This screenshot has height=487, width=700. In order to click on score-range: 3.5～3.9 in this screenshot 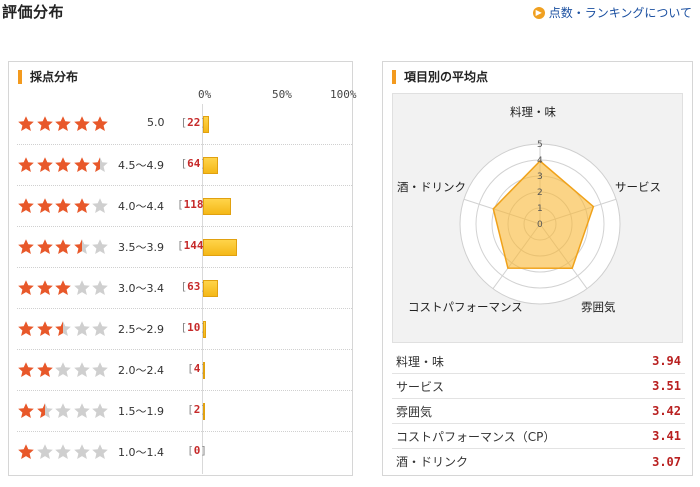, I will do `click(141, 247)`.